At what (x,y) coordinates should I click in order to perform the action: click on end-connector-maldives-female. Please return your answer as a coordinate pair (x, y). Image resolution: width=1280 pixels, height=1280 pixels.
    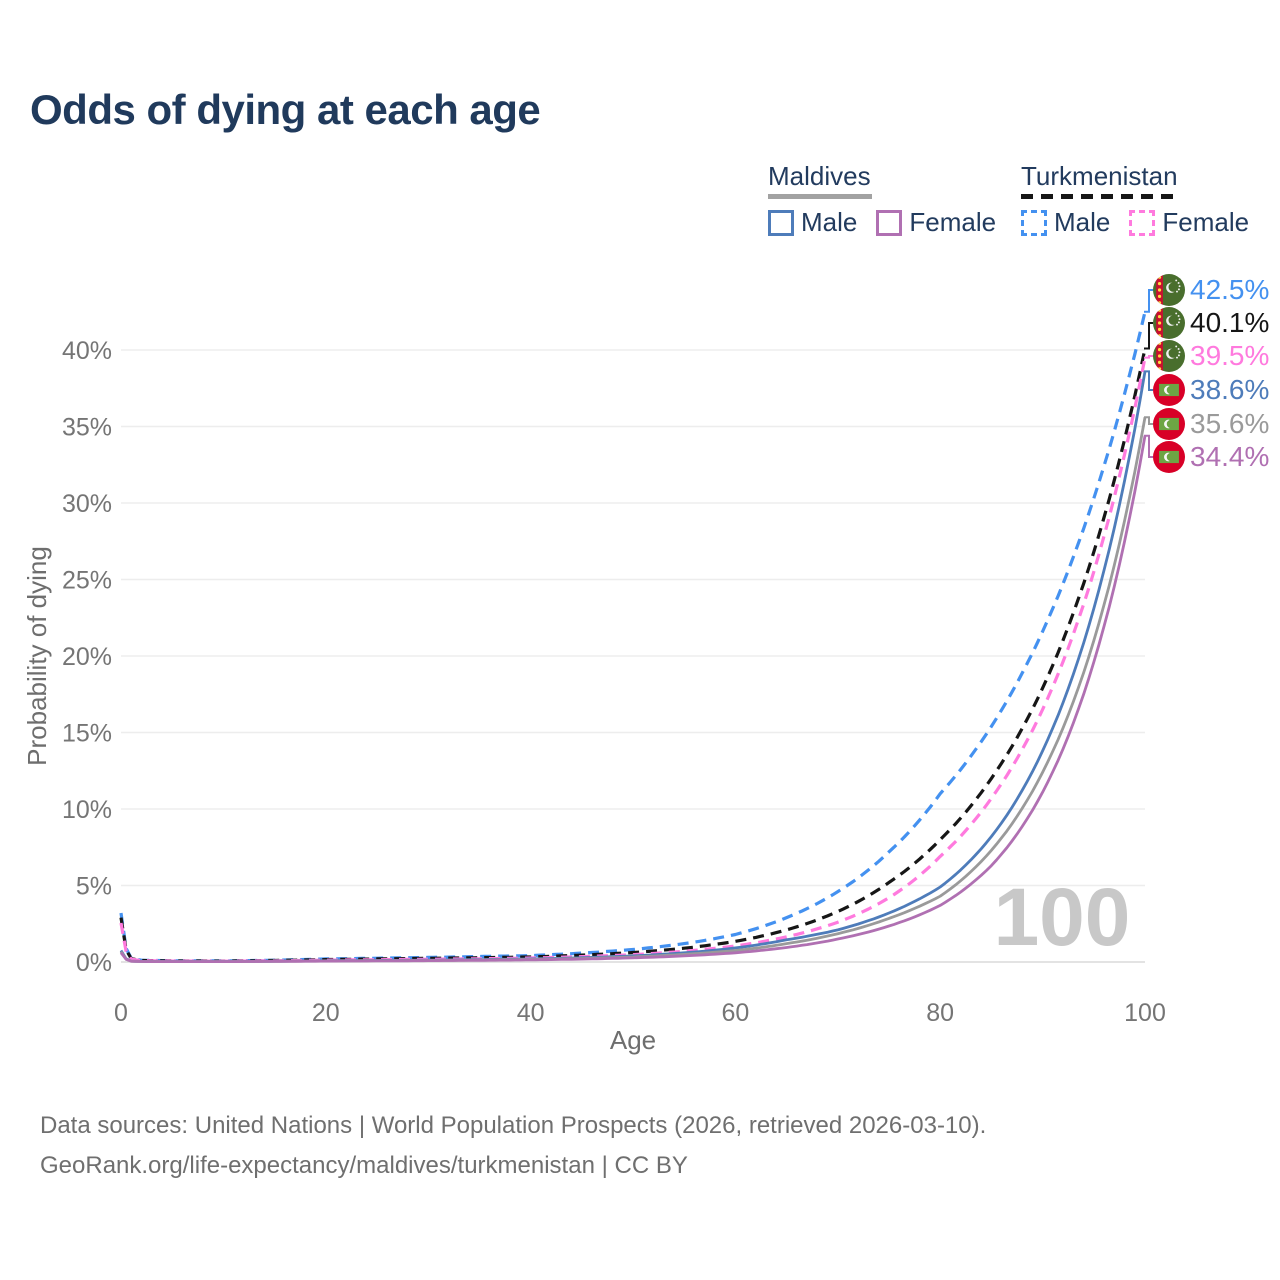
    Looking at the image, I should click on (1148, 446).